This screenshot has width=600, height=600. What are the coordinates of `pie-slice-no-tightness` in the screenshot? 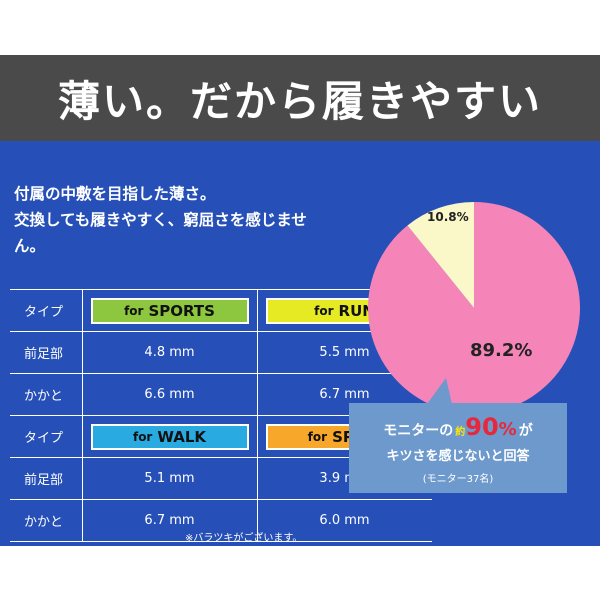 It's located at (473, 308).